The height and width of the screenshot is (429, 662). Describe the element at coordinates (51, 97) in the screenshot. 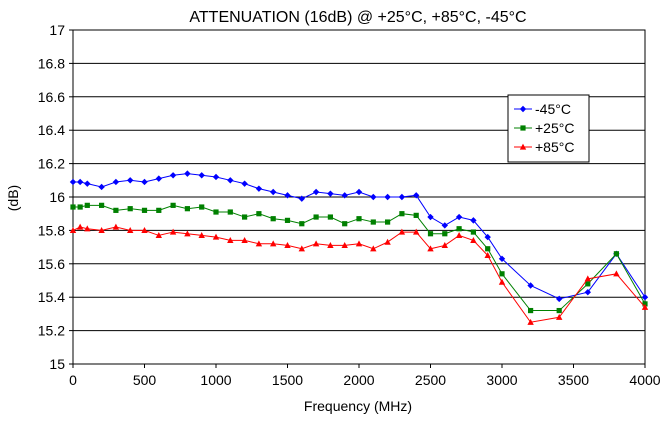

I see `y-tick-label: 16.6` at that location.